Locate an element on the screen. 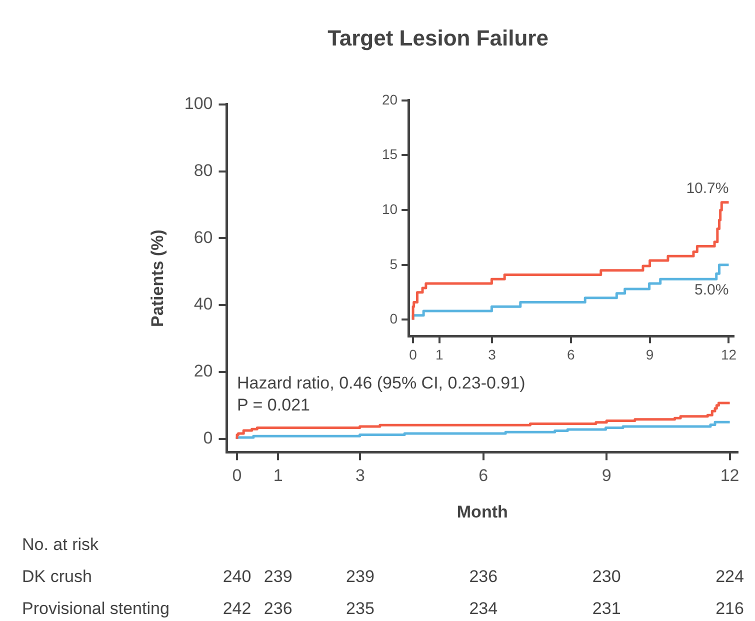 The height and width of the screenshot is (621, 755). y-tick-label: 5 is located at coordinates (394, 264).